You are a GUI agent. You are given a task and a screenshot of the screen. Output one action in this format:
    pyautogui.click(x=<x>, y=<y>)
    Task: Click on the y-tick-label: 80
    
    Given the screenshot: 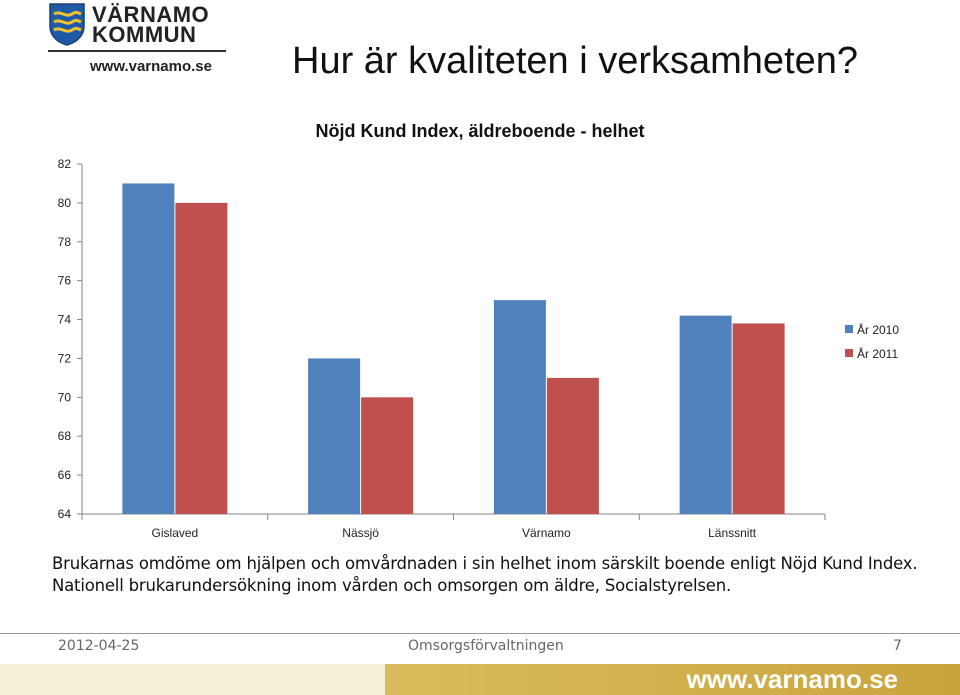 What is the action you would take?
    pyautogui.click(x=65, y=203)
    